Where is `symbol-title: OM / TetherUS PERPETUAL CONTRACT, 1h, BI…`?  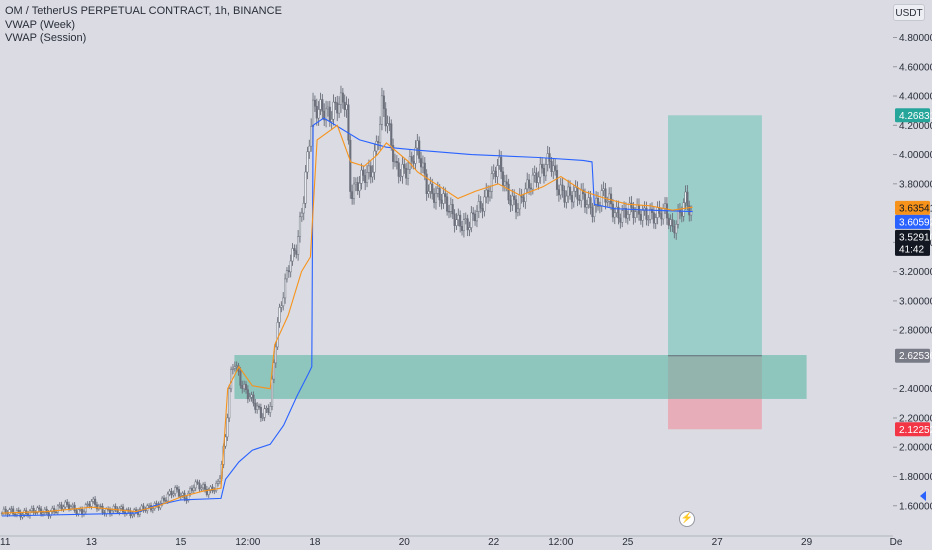 symbol-title: OM / TetherUS PERPETUAL CONTRACT, 1h, BI… is located at coordinates (143, 11).